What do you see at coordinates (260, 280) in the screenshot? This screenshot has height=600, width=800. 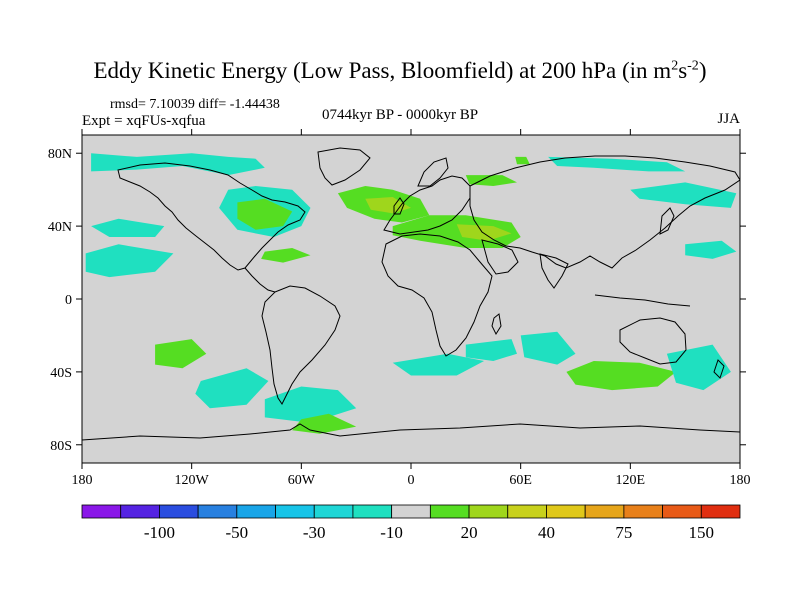 I see `coastline-central-america` at bounding box center [260, 280].